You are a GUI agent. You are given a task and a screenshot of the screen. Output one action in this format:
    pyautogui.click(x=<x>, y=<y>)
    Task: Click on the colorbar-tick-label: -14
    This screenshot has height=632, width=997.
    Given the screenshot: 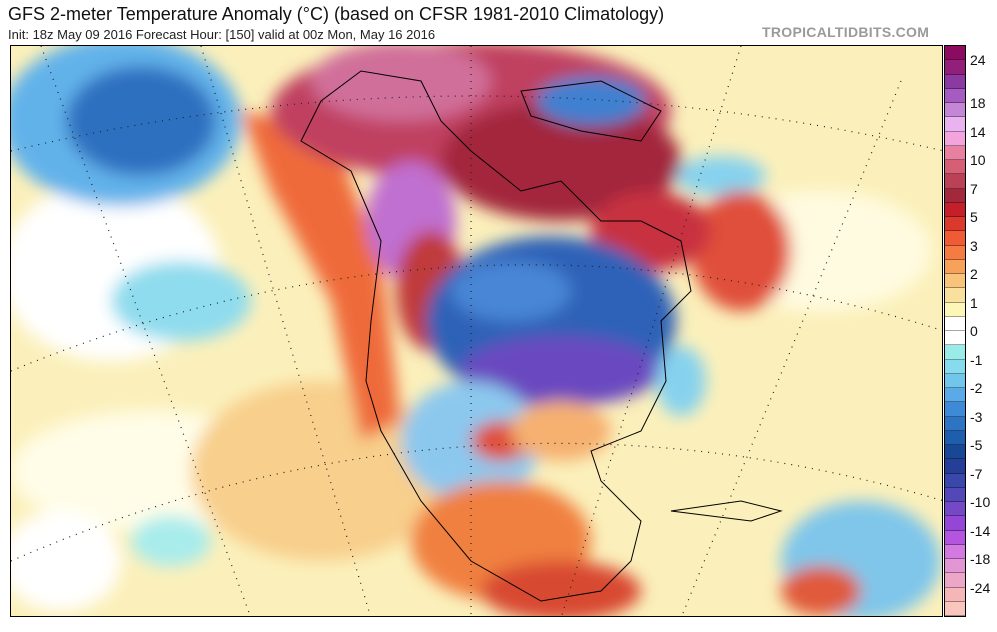 What is the action you would take?
    pyautogui.click(x=980, y=530)
    